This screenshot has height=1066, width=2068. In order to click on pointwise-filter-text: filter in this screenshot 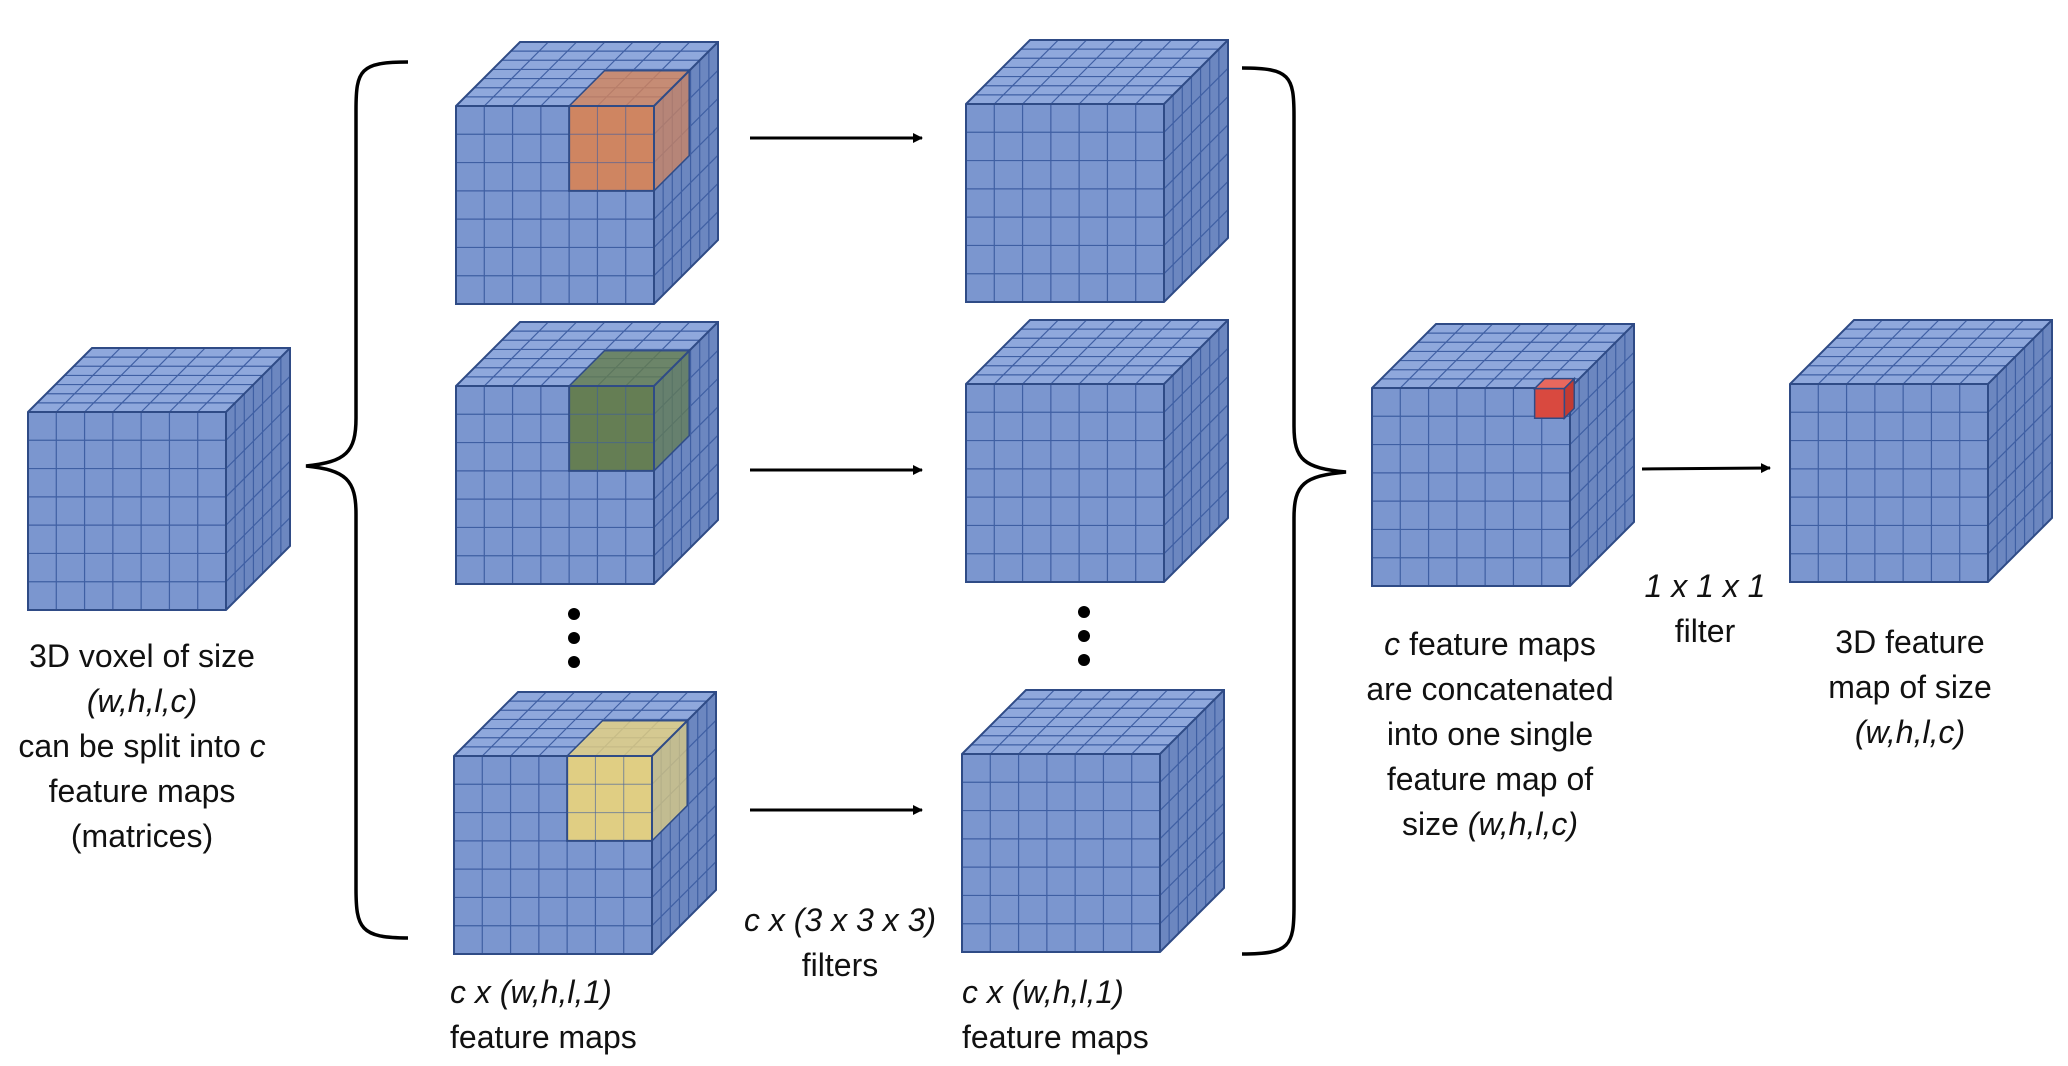, I will do `click(1705, 631)`.